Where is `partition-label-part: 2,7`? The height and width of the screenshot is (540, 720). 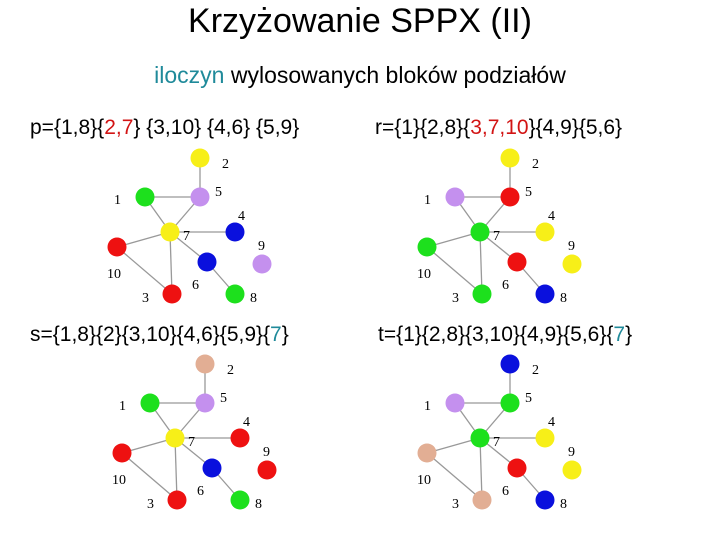 partition-label-part: 2,7 is located at coordinates (119, 127).